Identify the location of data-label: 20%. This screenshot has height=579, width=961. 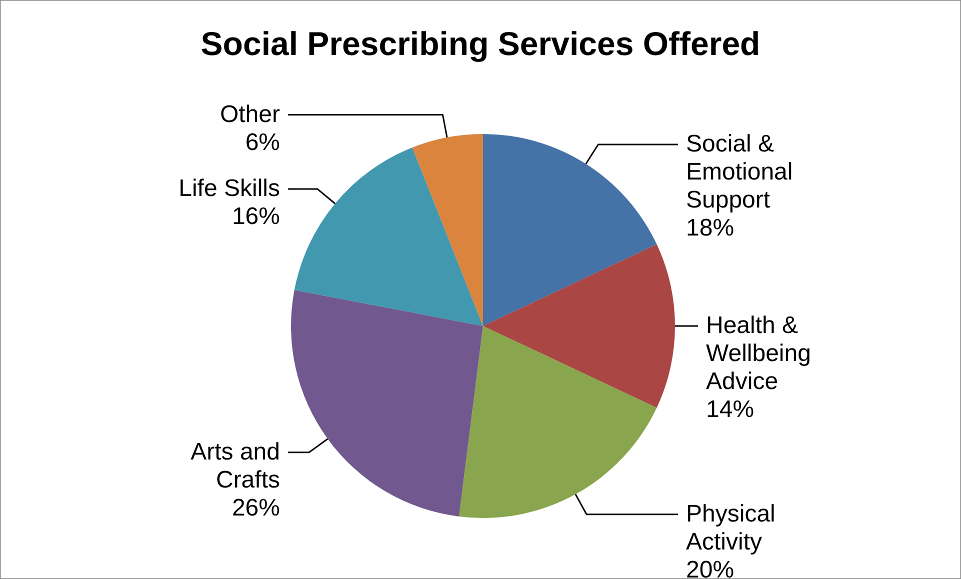
(710, 567).